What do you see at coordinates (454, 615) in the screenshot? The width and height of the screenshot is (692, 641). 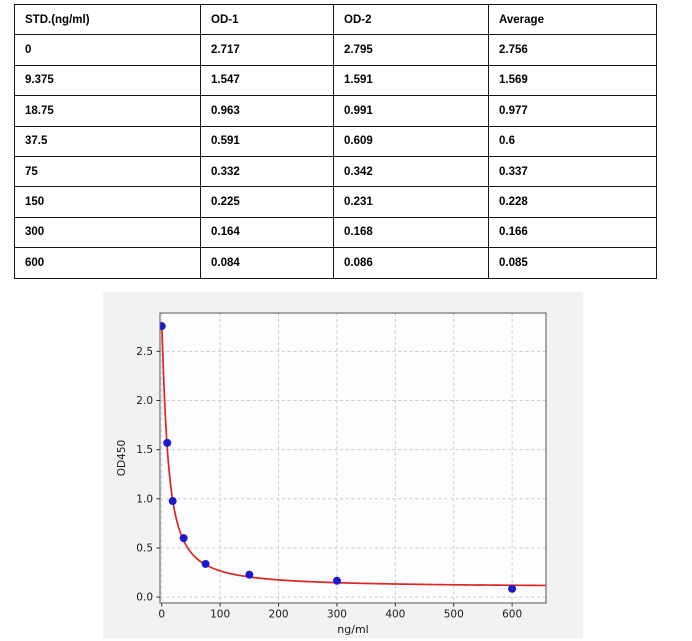 I see `x-tick-label: 500` at bounding box center [454, 615].